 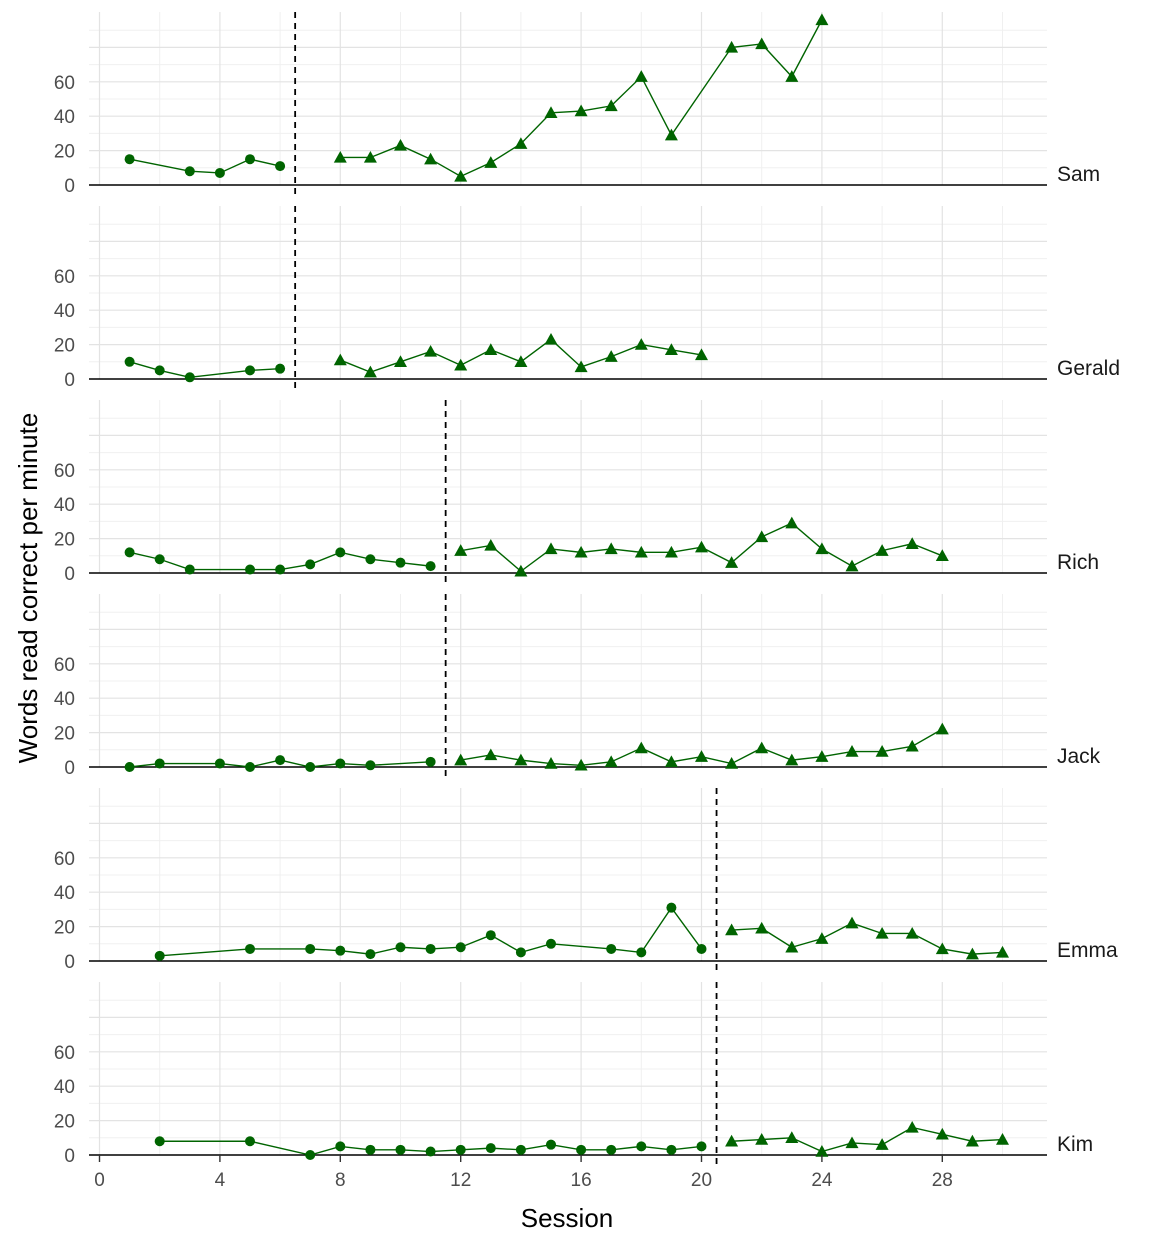 I want to click on panel-label: Gerald, so click(x=1088, y=368).